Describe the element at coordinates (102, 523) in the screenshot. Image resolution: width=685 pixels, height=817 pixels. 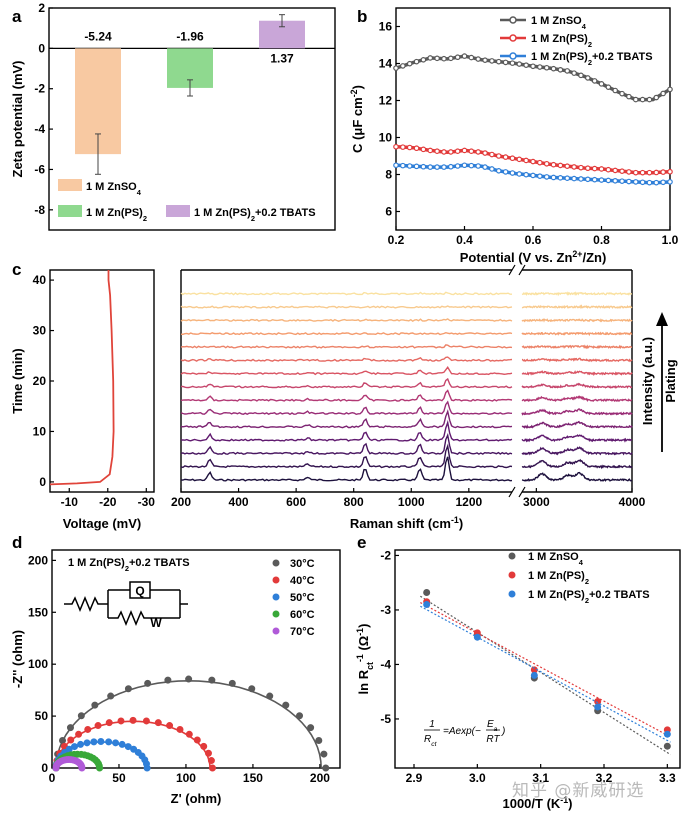
I see `x-axis-label: Voltage (mV)` at that location.